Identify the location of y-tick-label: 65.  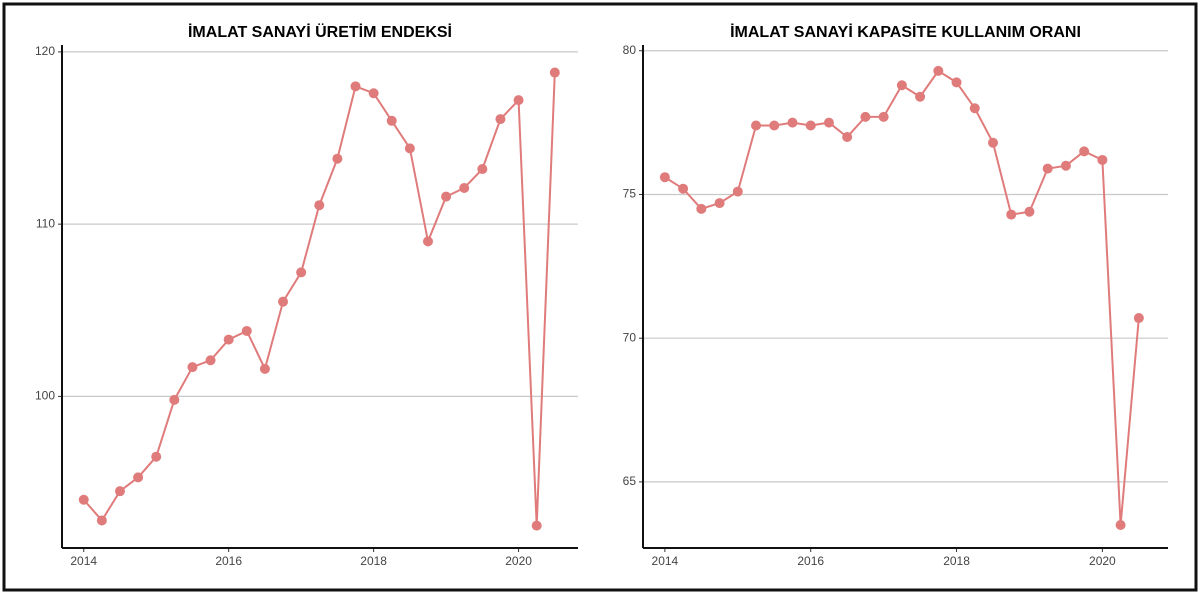
(630, 481).